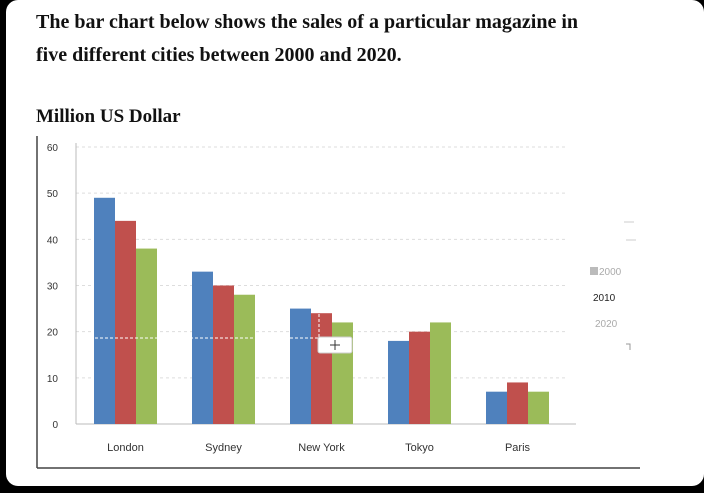  Describe the element at coordinates (518, 448) in the screenshot. I see `x-tick-label: Paris` at that location.